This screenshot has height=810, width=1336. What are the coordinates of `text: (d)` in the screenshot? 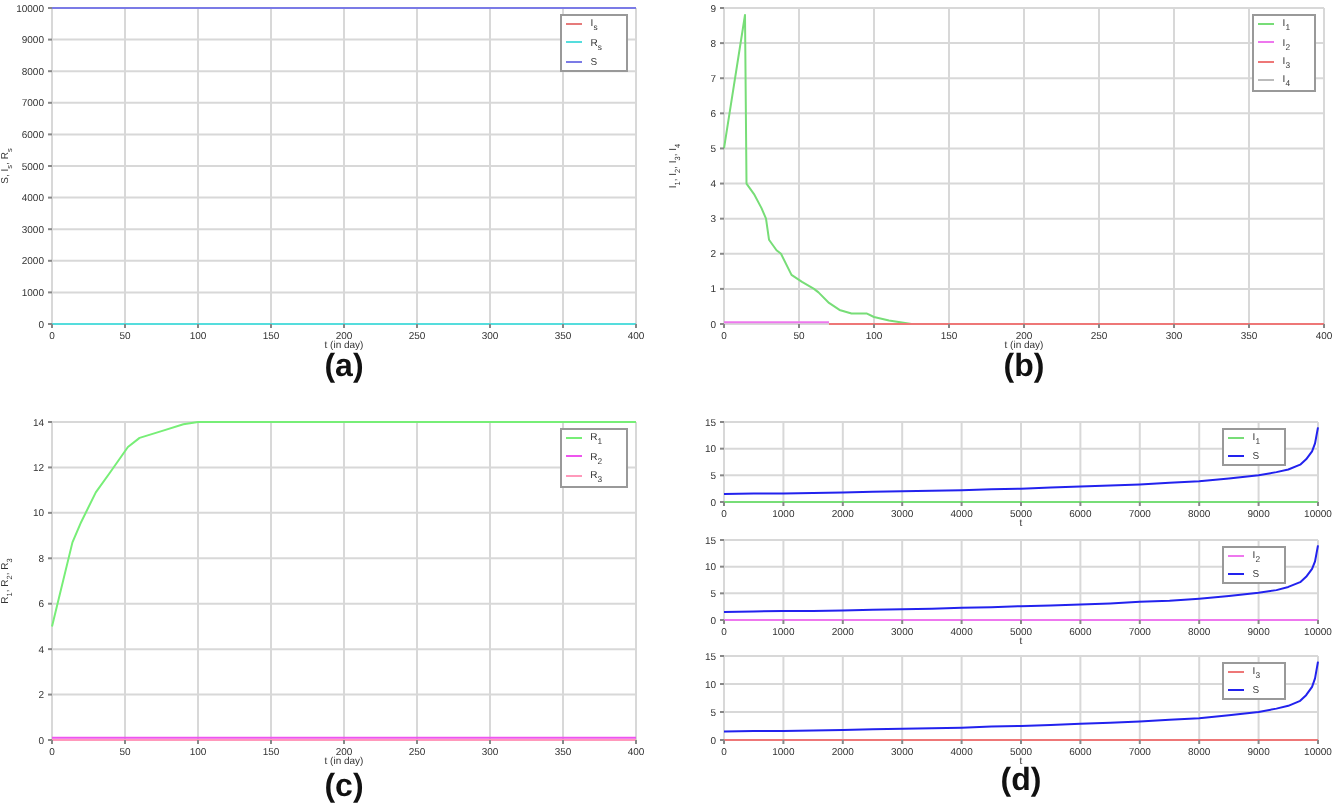 It's located at (1021, 782).